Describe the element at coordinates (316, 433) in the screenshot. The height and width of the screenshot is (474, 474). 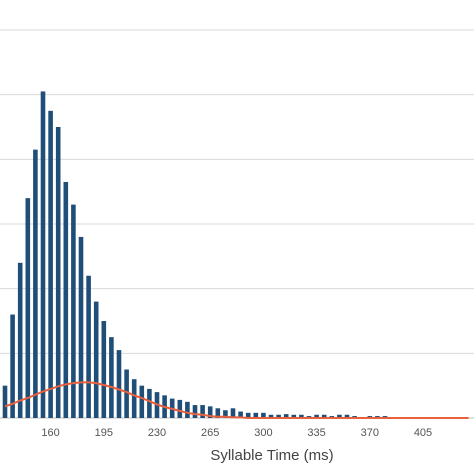
I see `x-tick-label: 335` at that location.